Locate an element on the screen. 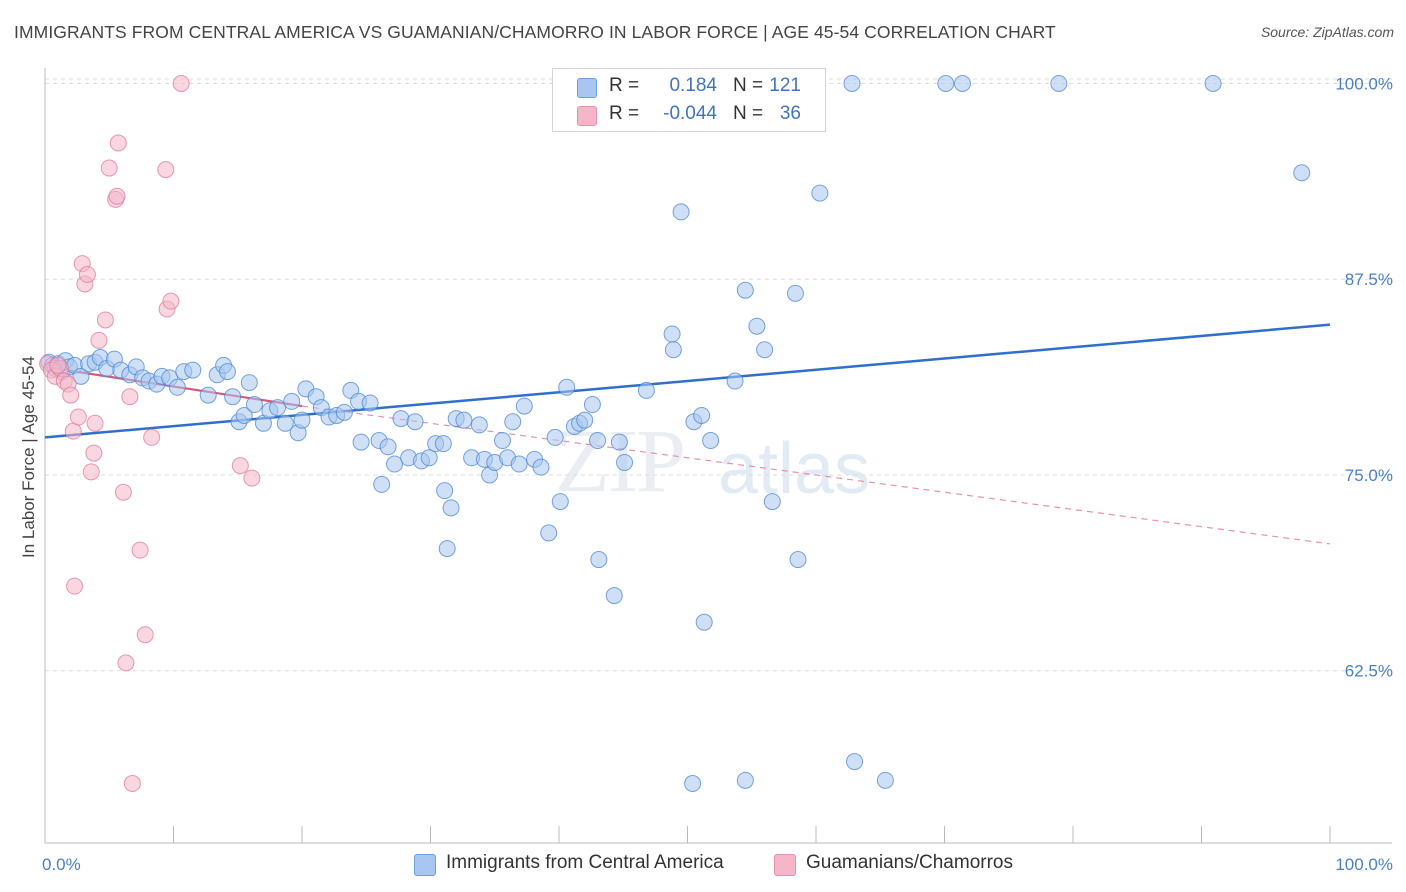 The image size is (1406, 892). trend-line-guamanian-dashed is located at coordinates (816, 475).